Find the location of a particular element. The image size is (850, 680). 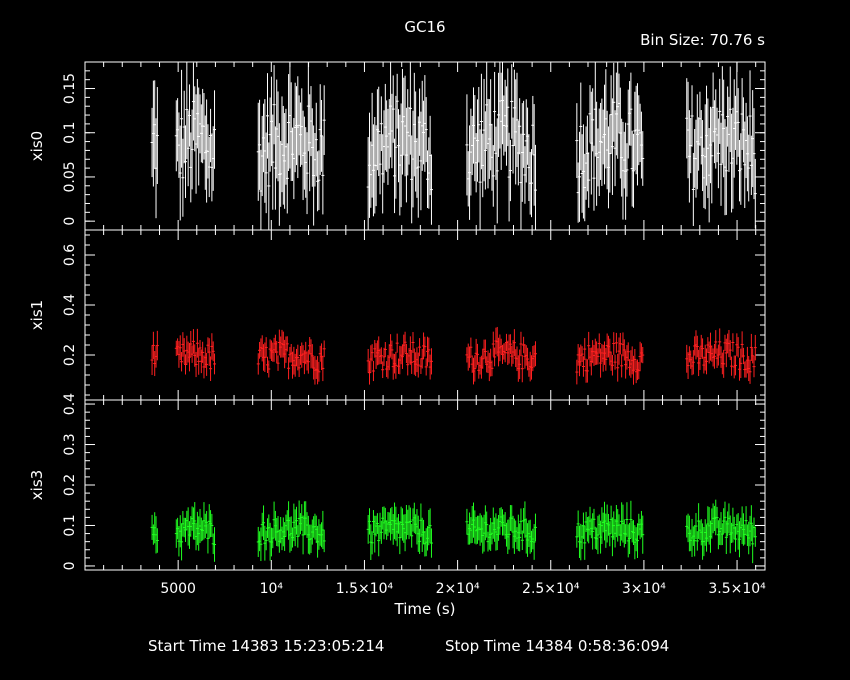

x-tick-label: 1.5×10⁴ is located at coordinates (365, 589).